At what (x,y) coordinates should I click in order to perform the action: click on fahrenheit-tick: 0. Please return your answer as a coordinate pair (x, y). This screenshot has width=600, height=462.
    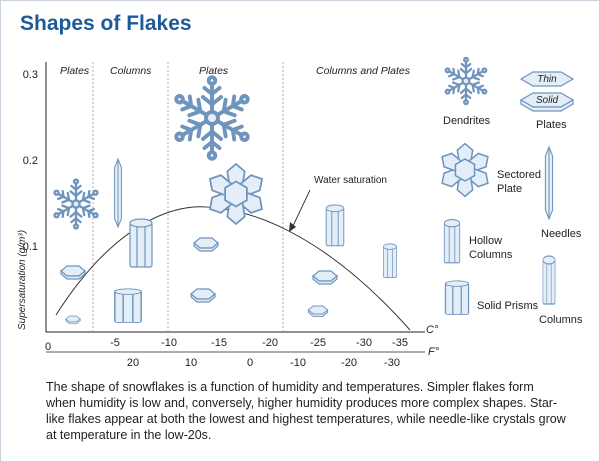
    Looking at the image, I should click on (250, 363).